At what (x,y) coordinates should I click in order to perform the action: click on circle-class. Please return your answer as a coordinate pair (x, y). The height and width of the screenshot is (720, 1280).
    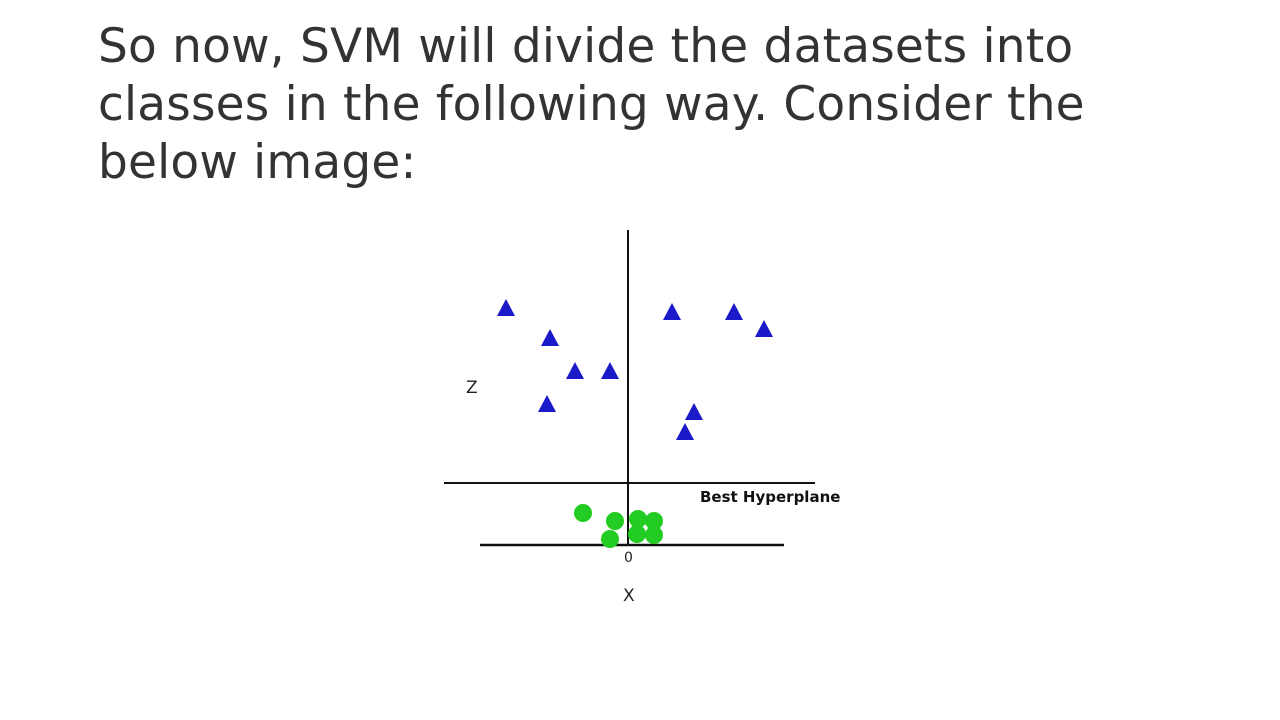
    Looking at the image, I should click on (618, 526).